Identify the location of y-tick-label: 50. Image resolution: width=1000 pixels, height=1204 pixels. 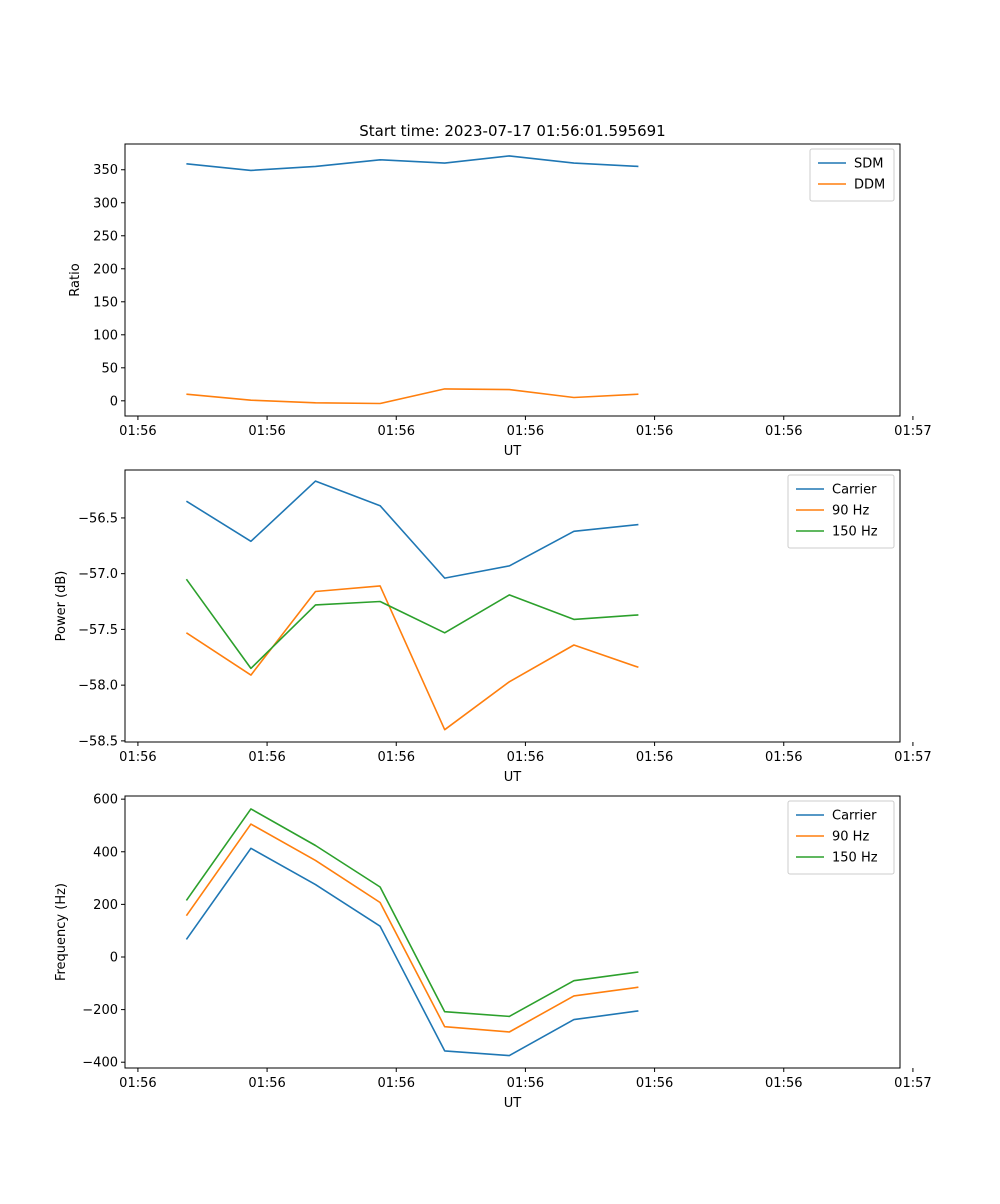
(109, 368).